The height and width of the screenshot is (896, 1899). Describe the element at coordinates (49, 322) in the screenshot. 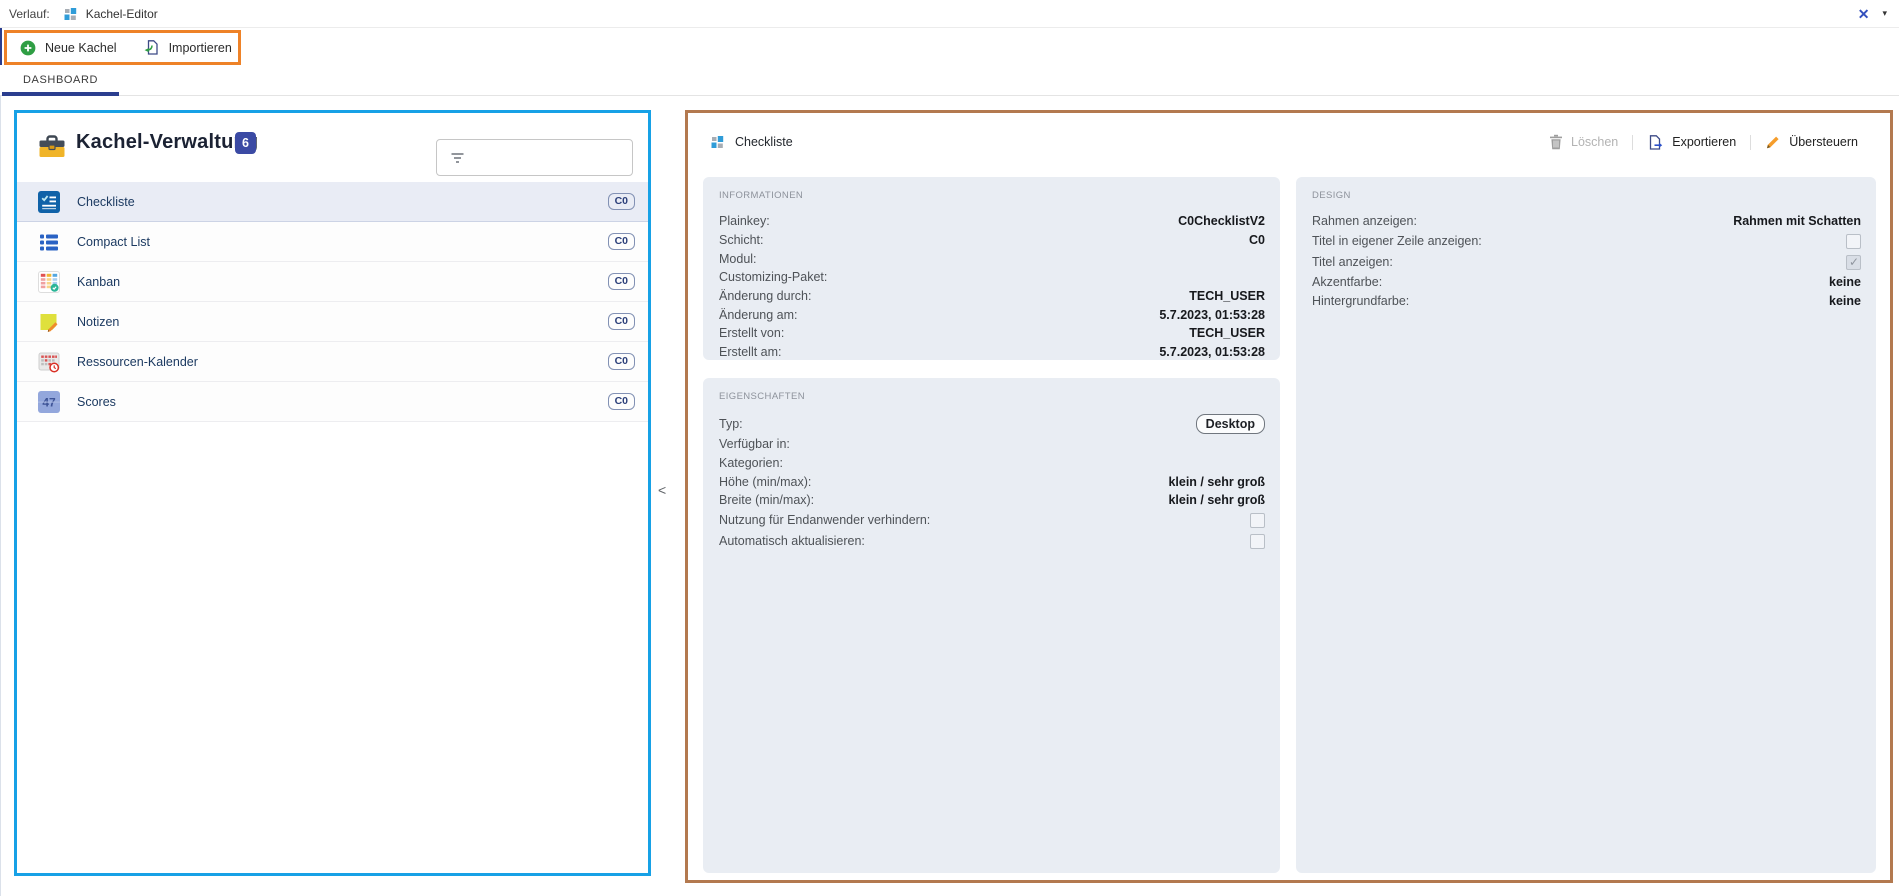

I see `note-icon` at that location.